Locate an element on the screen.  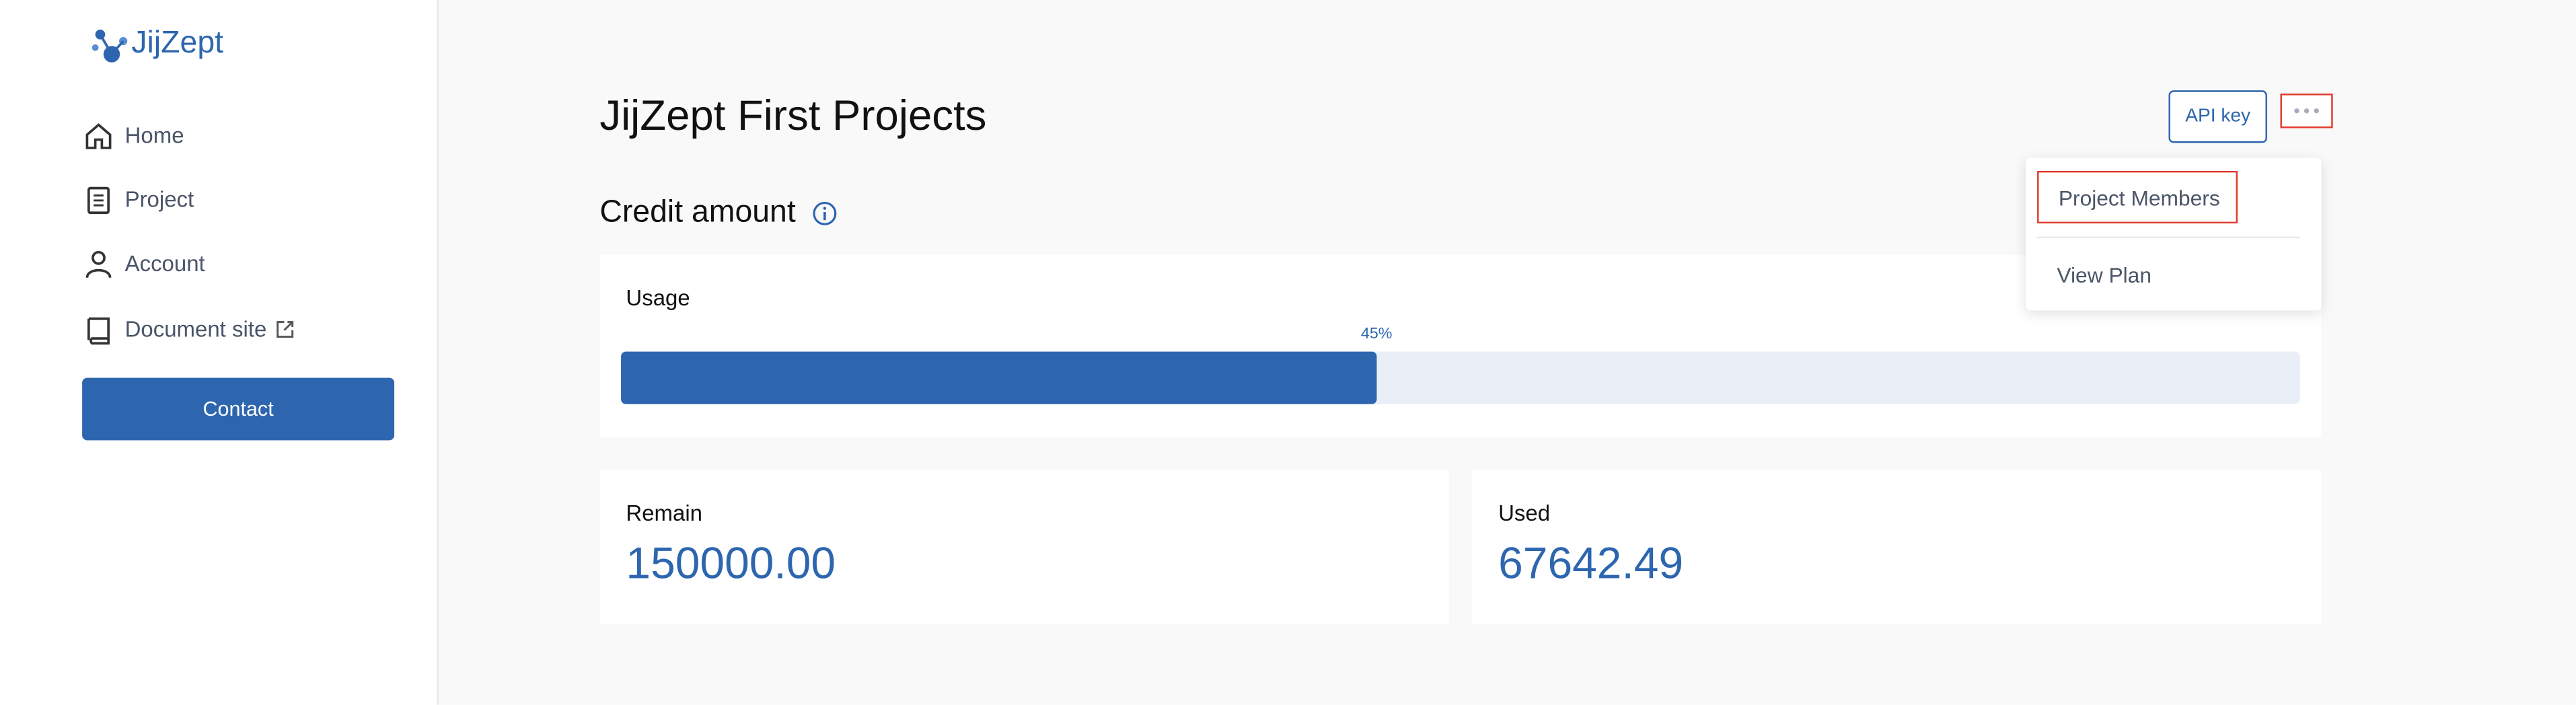
usage-label: Usage is located at coordinates (658, 298).